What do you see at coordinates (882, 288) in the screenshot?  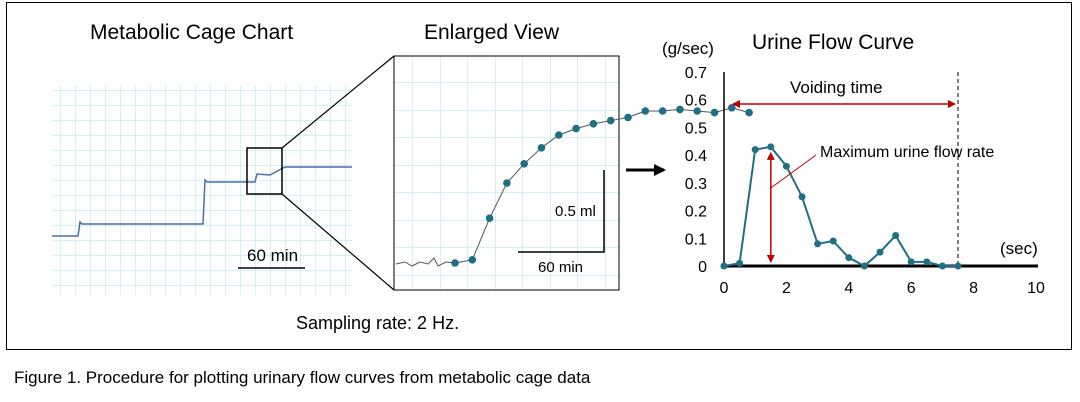 I see `x-tick-labels: 0 2 4 6 8 10` at bounding box center [882, 288].